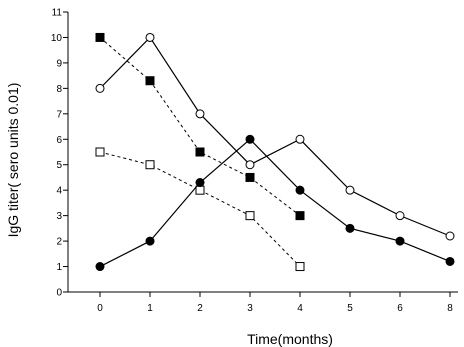 This screenshot has height=347, width=464. I want to click on y-tick-label: 10, so click(57, 38).